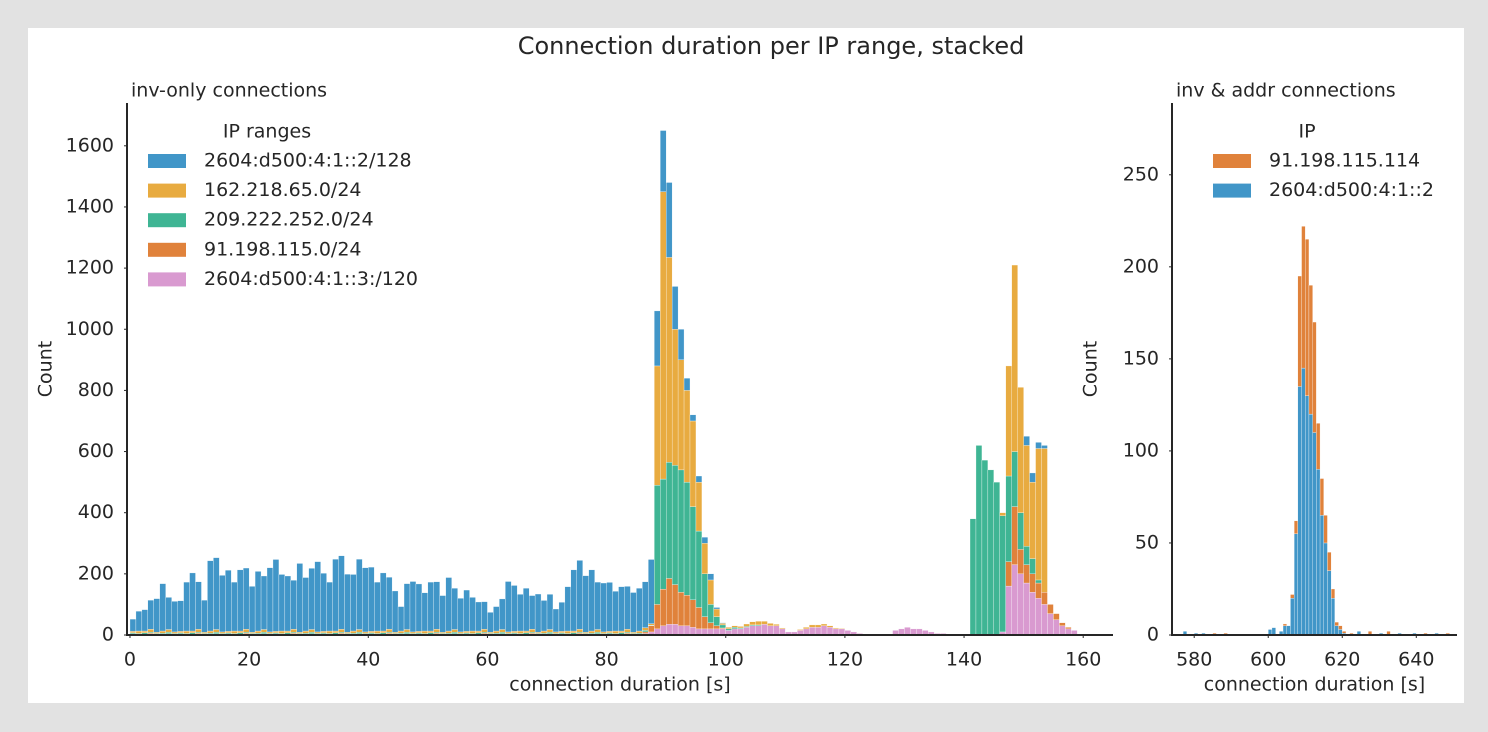  I want to click on legend-swatch, so click(1232, 190).